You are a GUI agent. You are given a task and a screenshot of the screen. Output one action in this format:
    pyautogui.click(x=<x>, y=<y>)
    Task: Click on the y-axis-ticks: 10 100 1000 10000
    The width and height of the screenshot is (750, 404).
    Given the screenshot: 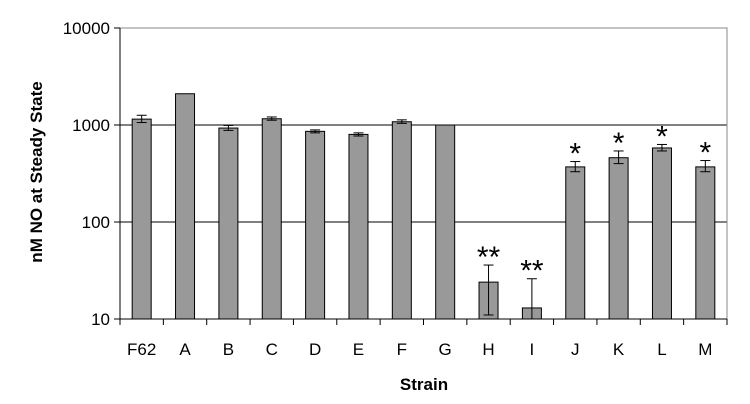 What is the action you would take?
    pyautogui.click(x=91, y=174)
    